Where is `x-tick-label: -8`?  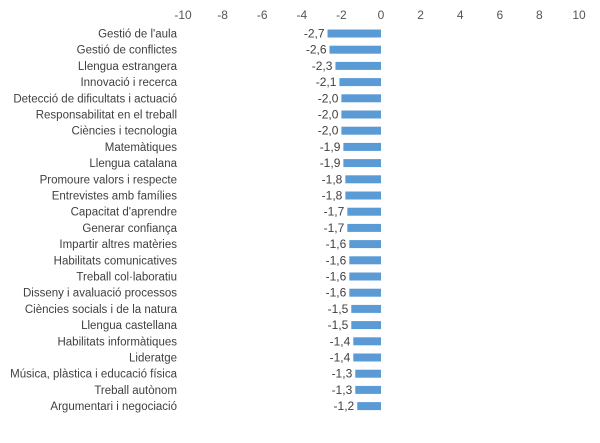 x-tick-label: -8 is located at coordinates (222, 15).